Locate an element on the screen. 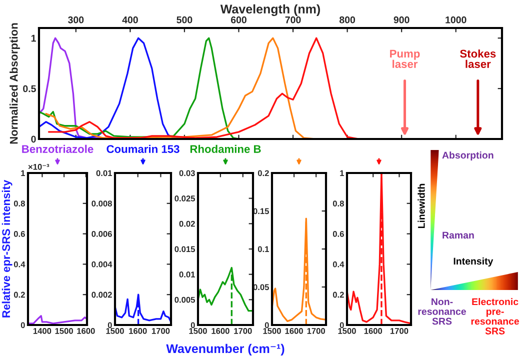  y-tick-label: 0.025 is located at coordinates (184, 199).